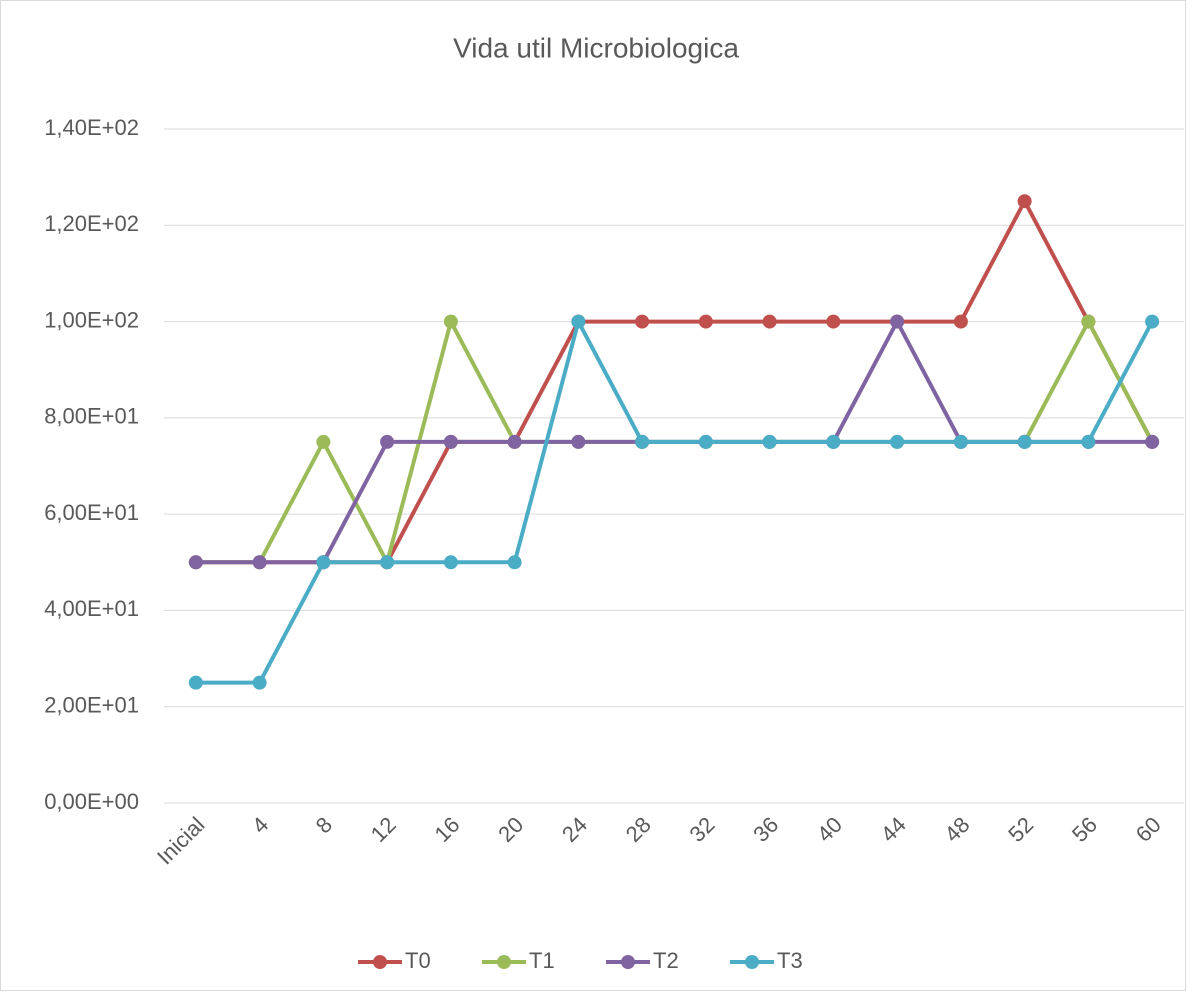 Image resolution: width=1187 pixels, height=992 pixels. Describe the element at coordinates (418, 960) in the screenshot. I see `legend-label: T0` at that location.